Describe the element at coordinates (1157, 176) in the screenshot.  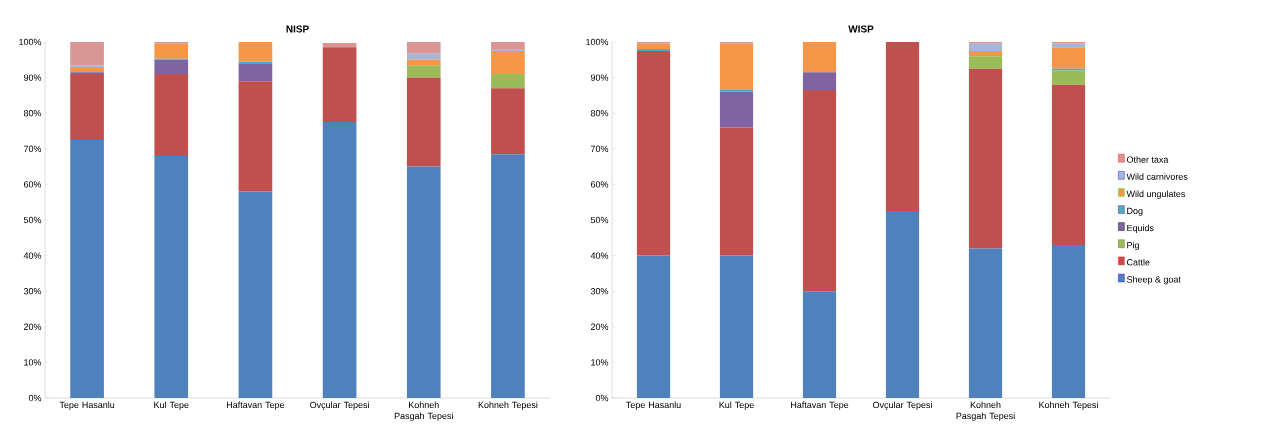
I see `legend-label: Wild carnivores` at that location.